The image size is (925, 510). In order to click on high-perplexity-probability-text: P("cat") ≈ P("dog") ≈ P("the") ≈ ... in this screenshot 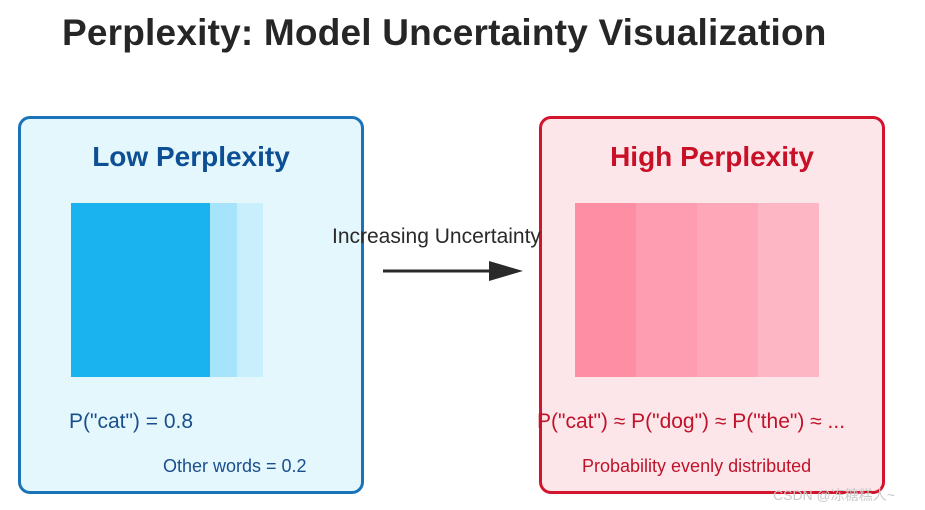, I will do `click(691, 421)`.